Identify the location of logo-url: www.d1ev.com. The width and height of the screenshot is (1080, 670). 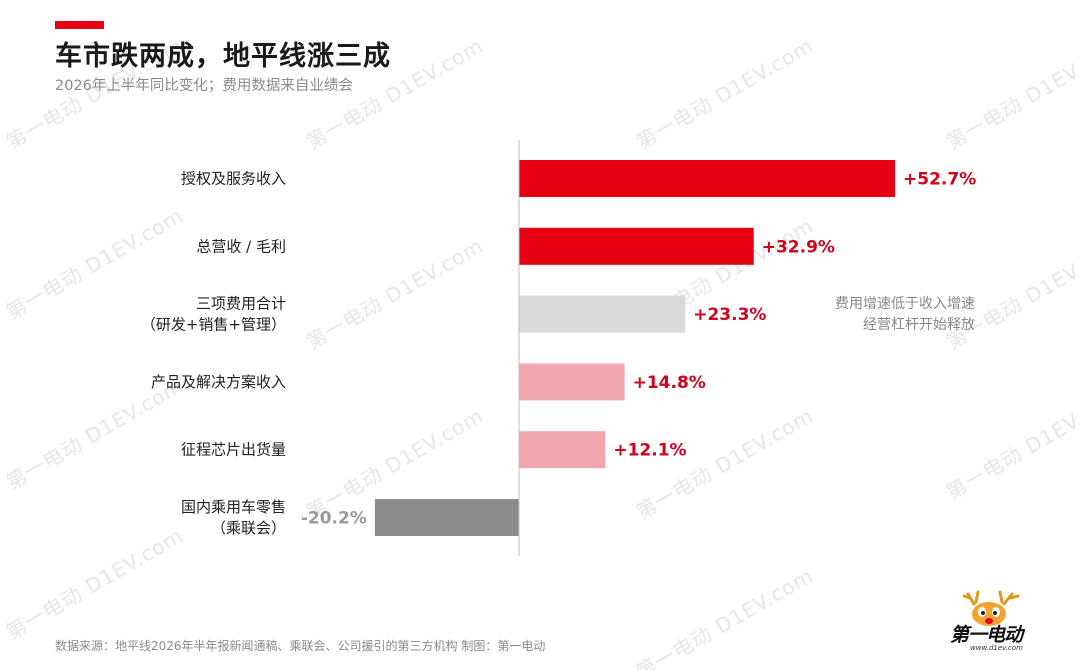
(996, 648).